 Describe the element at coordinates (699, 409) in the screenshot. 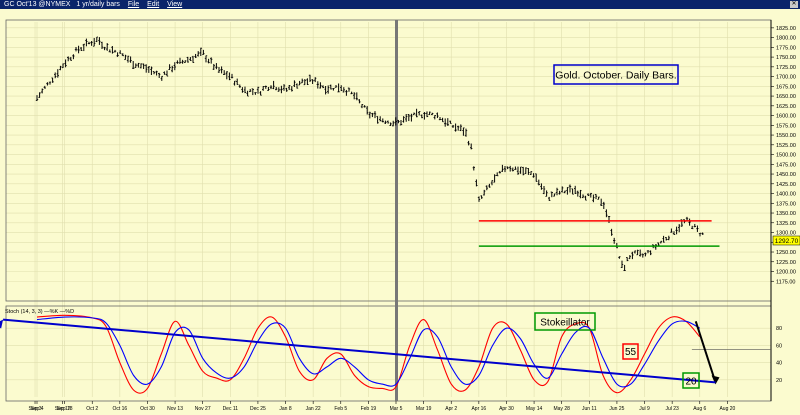

I see `x-tick-label: Aug 6` at that location.